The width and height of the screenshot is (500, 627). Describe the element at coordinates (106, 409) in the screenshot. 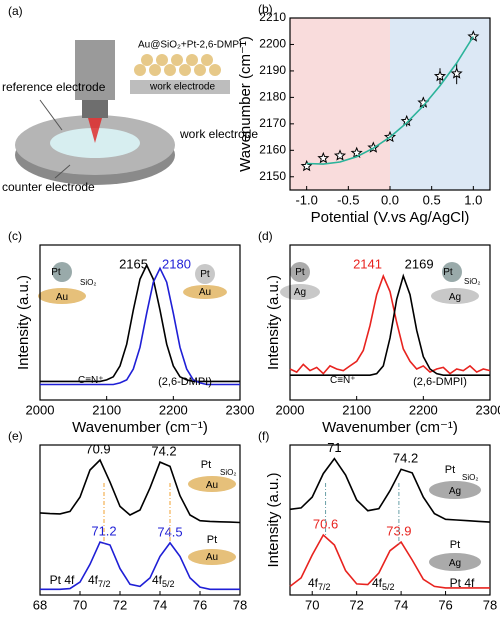

I see `x-tick-label: 2100` at that location.